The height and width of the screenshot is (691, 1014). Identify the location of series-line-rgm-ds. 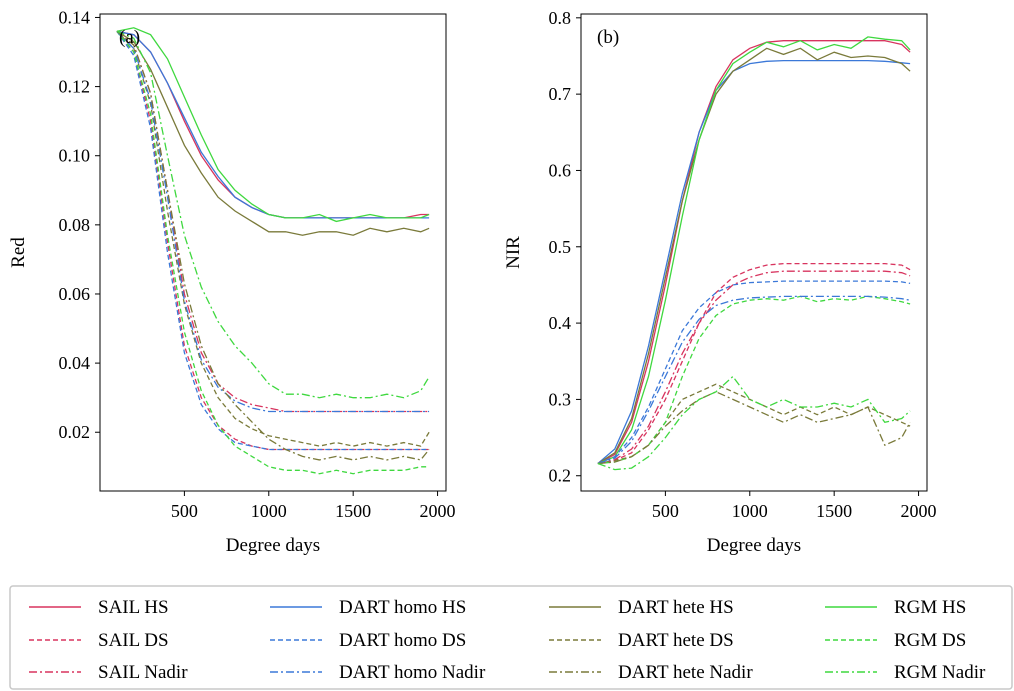
(754, 380).